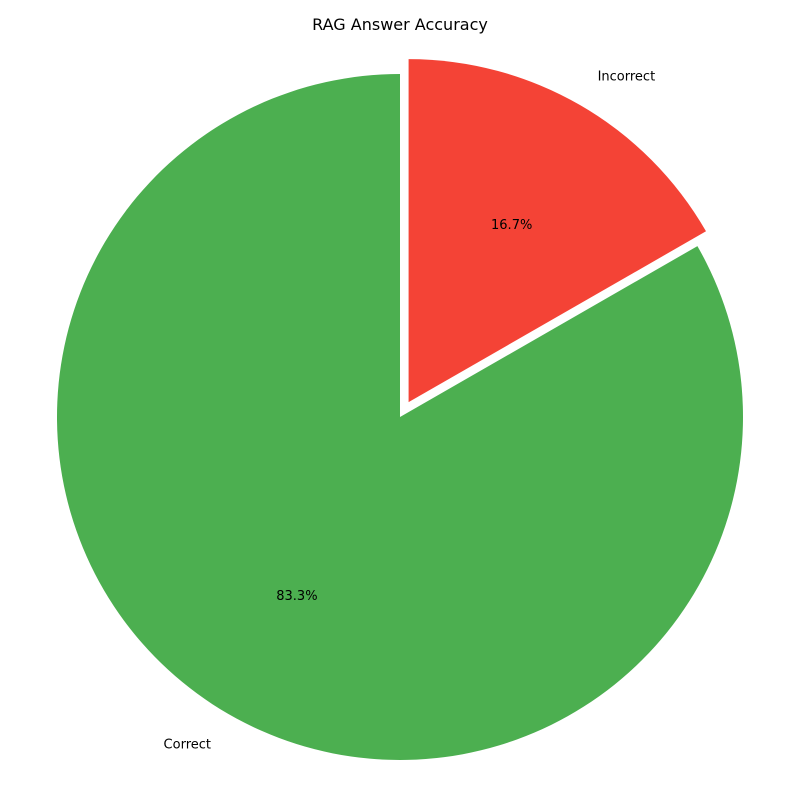 This screenshot has width=800, height=800. I want to click on slice-label-incorrect: Incorrect, so click(627, 77).